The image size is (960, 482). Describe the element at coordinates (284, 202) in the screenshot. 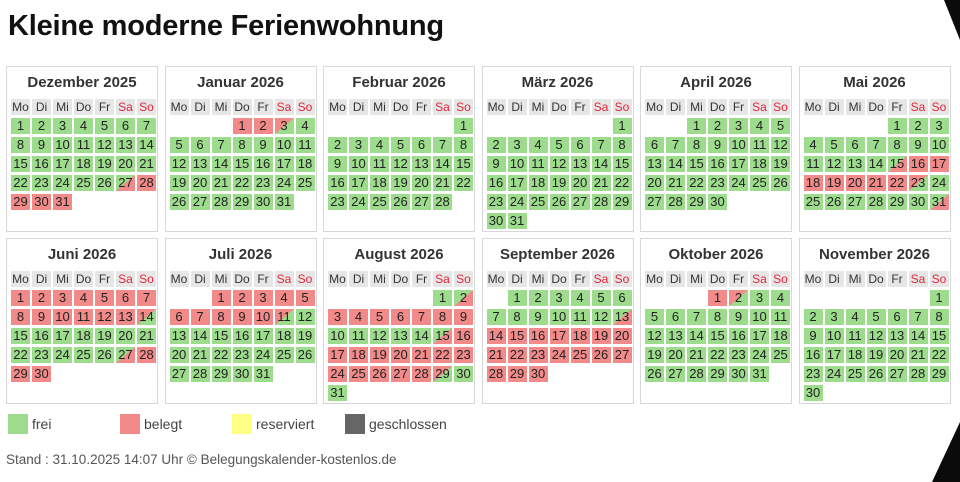

I see `day-cell: 31` at that location.